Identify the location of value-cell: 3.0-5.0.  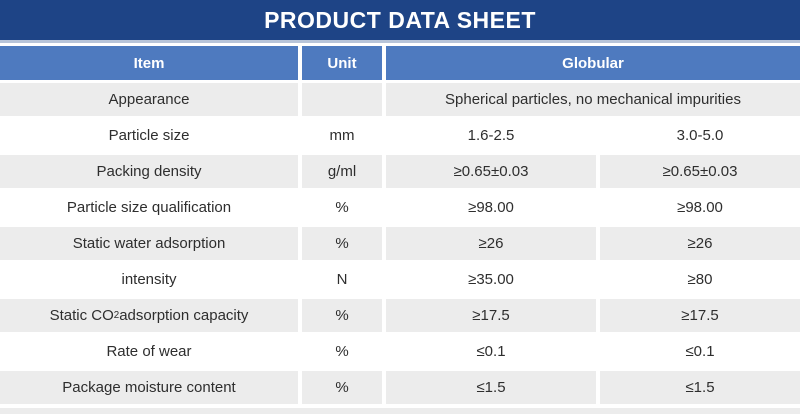
(700, 135).